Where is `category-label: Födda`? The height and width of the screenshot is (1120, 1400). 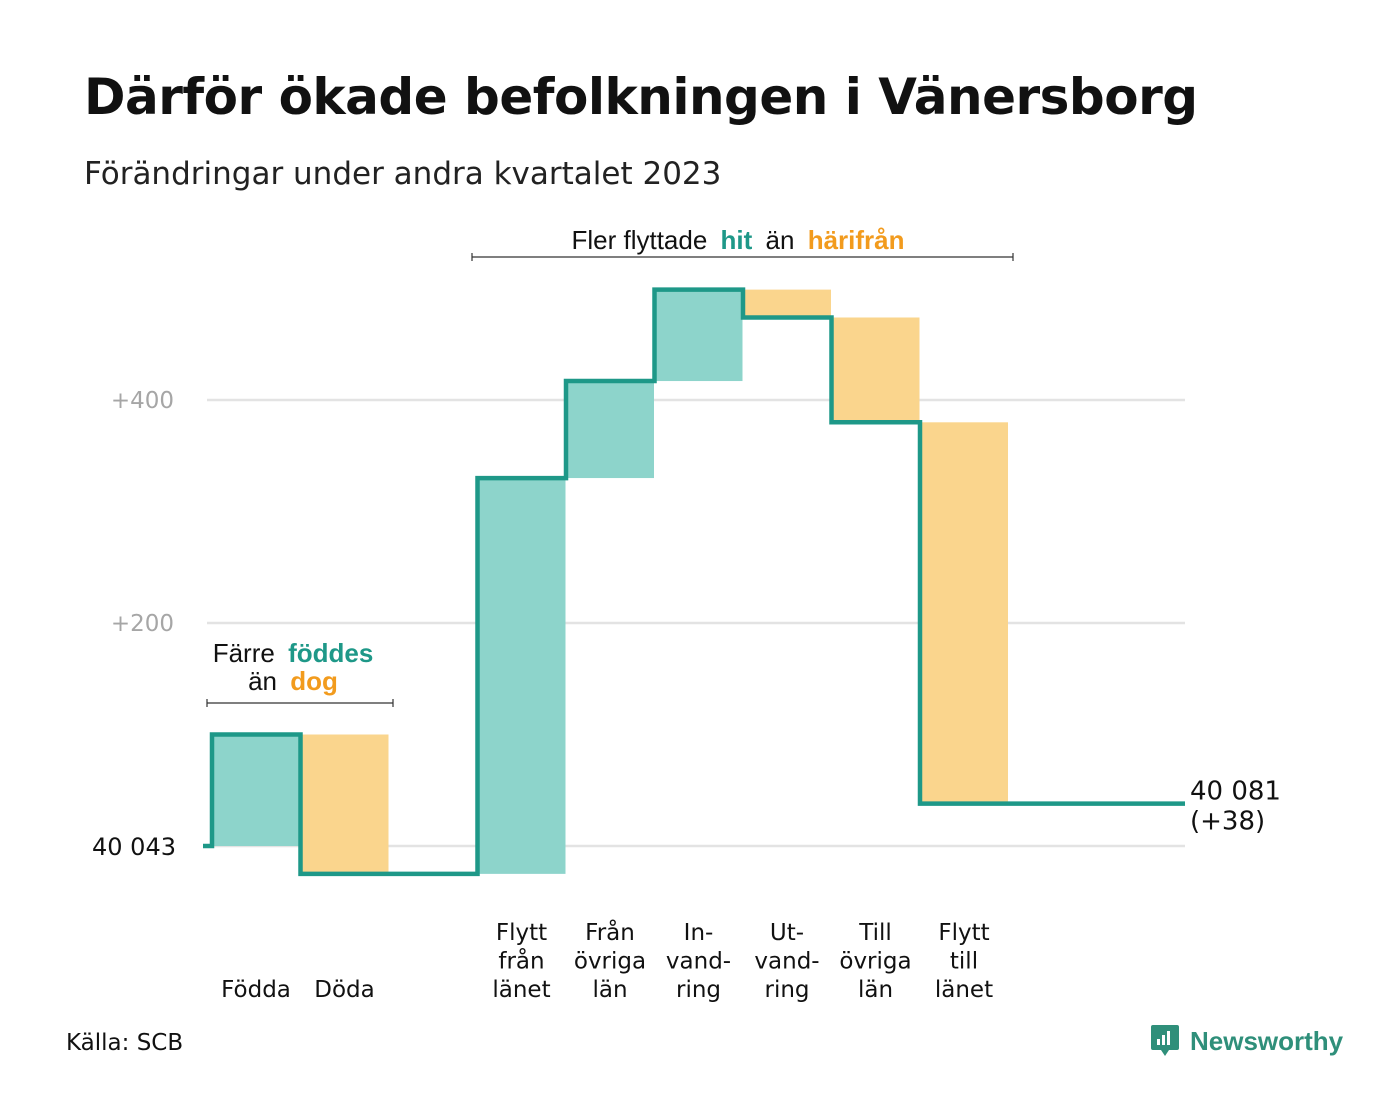 category-label: Födda is located at coordinates (256, 990).